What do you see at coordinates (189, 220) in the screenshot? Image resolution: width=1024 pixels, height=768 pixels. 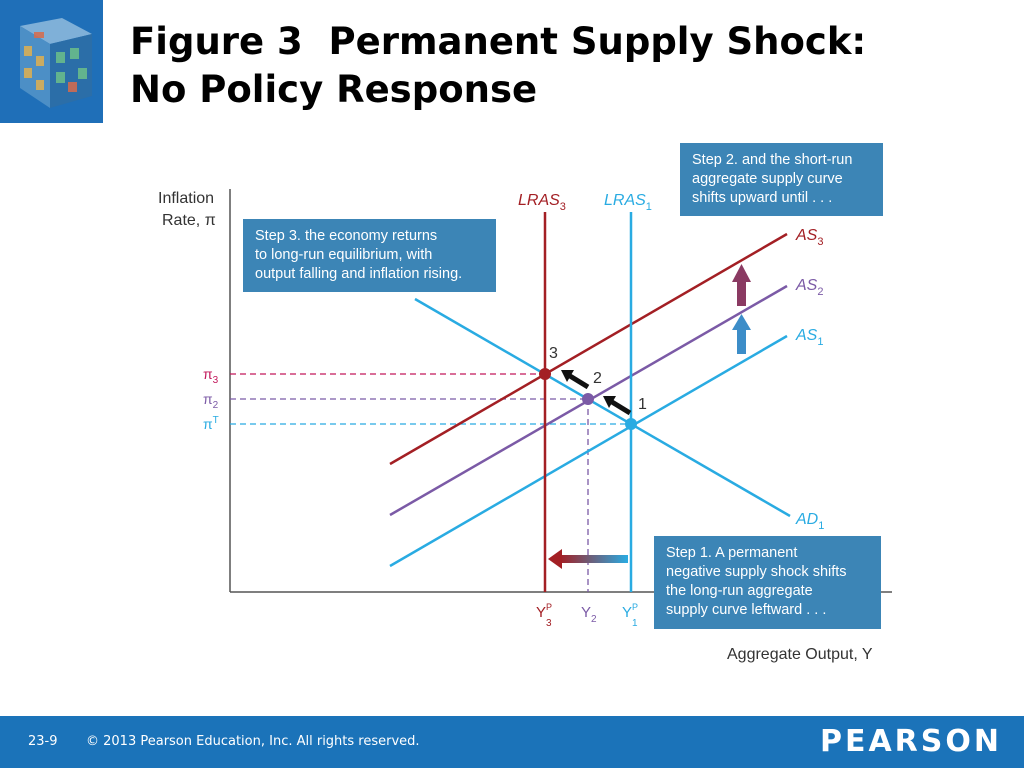 I see `y-axis-label-line-2: Rate, π` at bounding box center [189, 220].